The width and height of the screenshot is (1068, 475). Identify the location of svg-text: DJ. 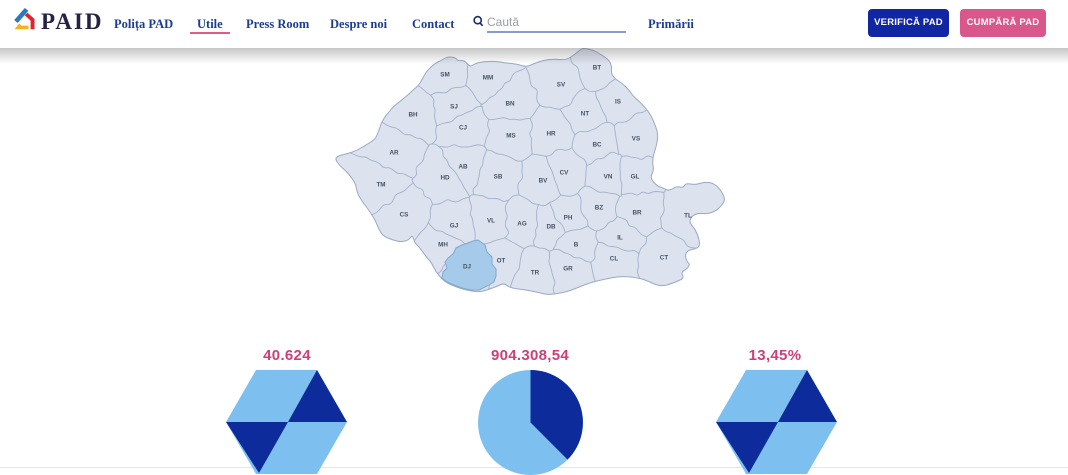
(467, 266).